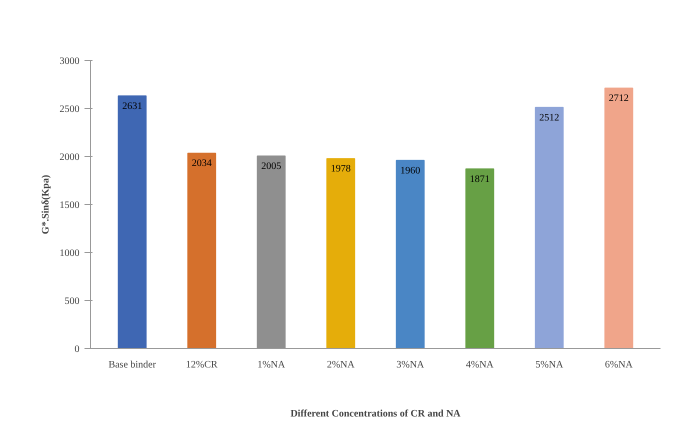 This screenshot has width=680, height=438. Describe the element at coordinates (340, 169) in the screenshot. I see `data-label: 1978` at that location.